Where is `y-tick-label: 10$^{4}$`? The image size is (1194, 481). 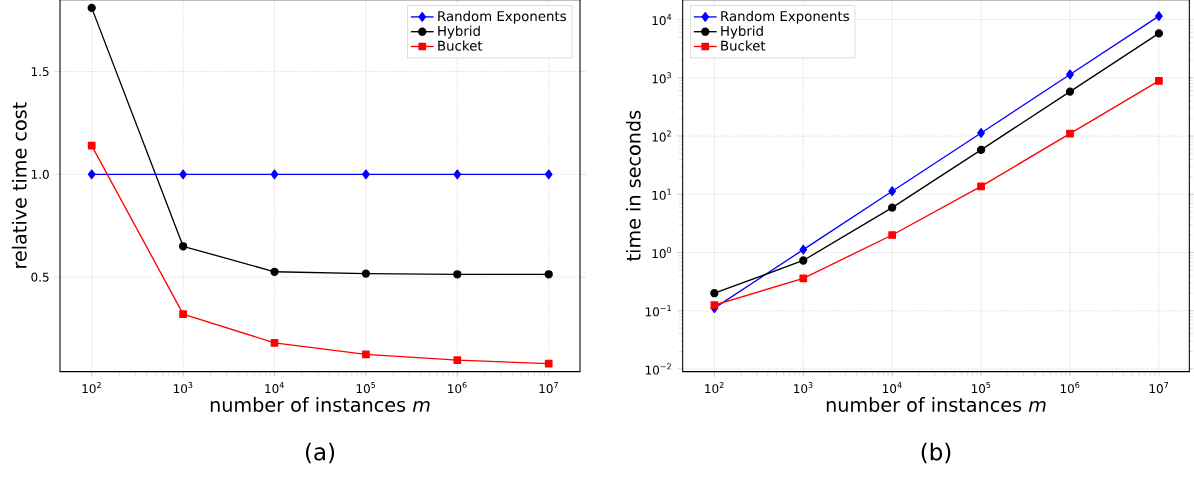
y-tick-label: 10$^{4}$ is located at coordinates (662, 20).